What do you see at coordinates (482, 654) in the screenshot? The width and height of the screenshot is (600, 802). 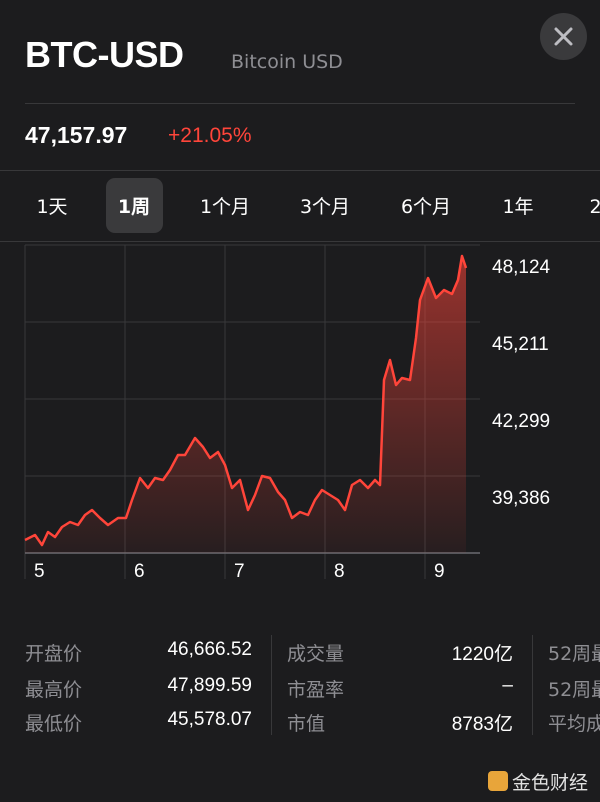 I see `stat-value: 1220亿` at bounding box center [482, 654].